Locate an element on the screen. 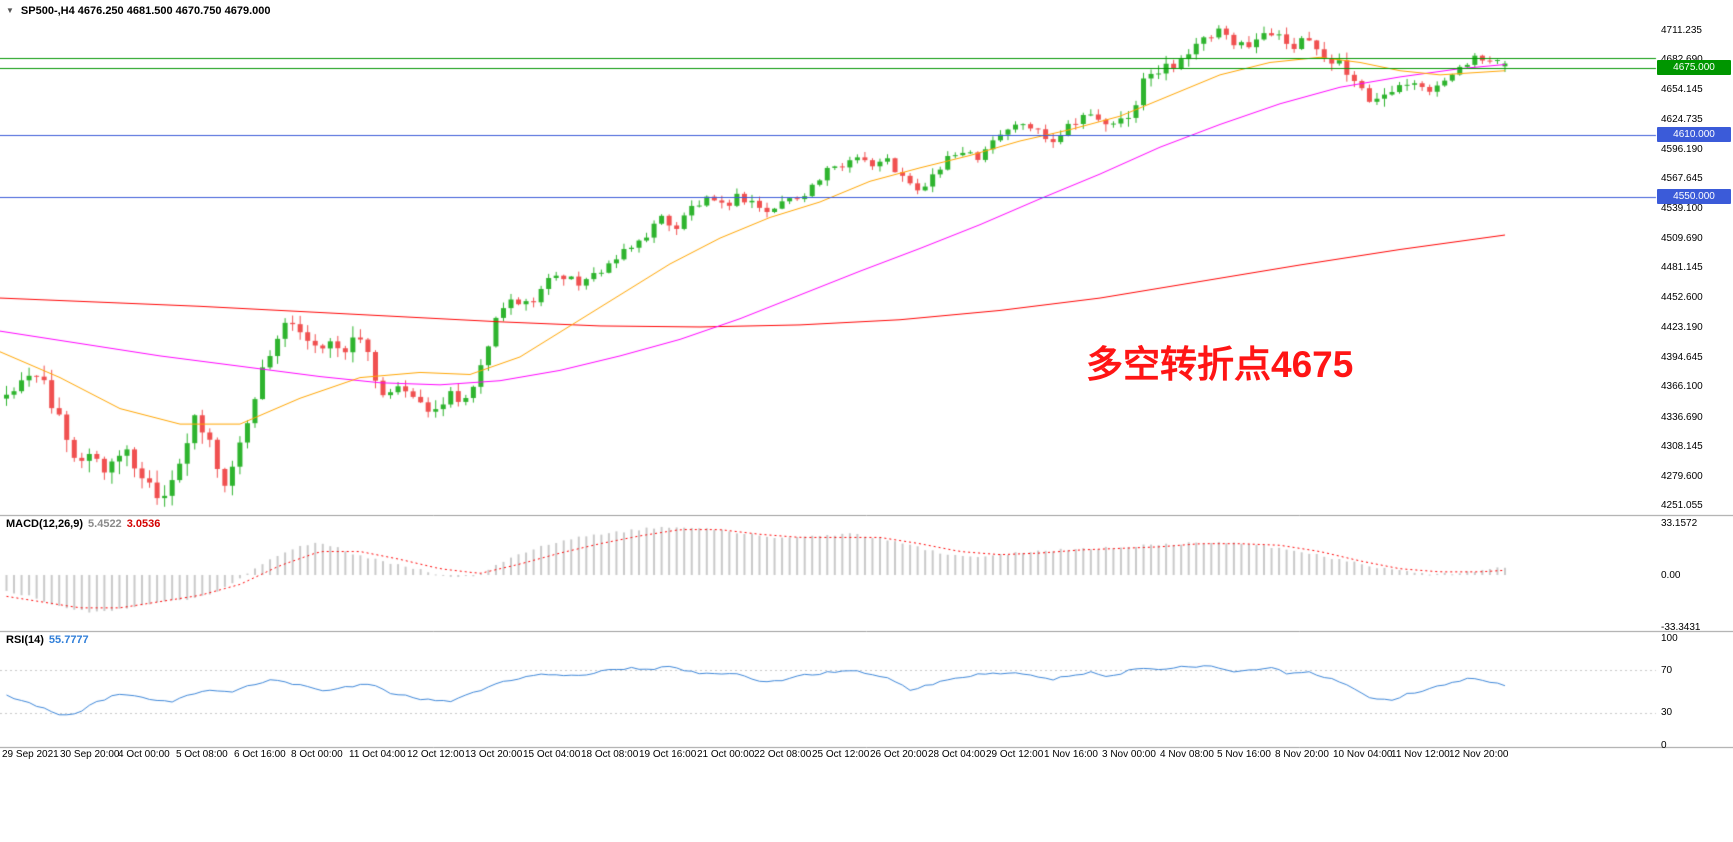  time-axis-label: 5 Nov 16:00 is located at coordinates (1244, 754).